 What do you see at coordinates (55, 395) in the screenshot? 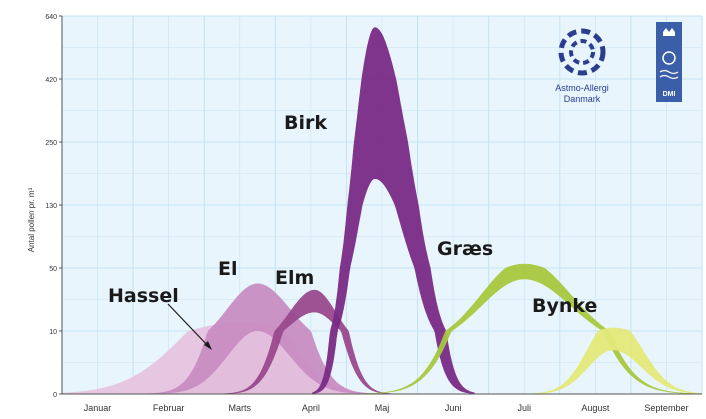
I see `y-tick-label: 0` at bounding box center [55, 395].